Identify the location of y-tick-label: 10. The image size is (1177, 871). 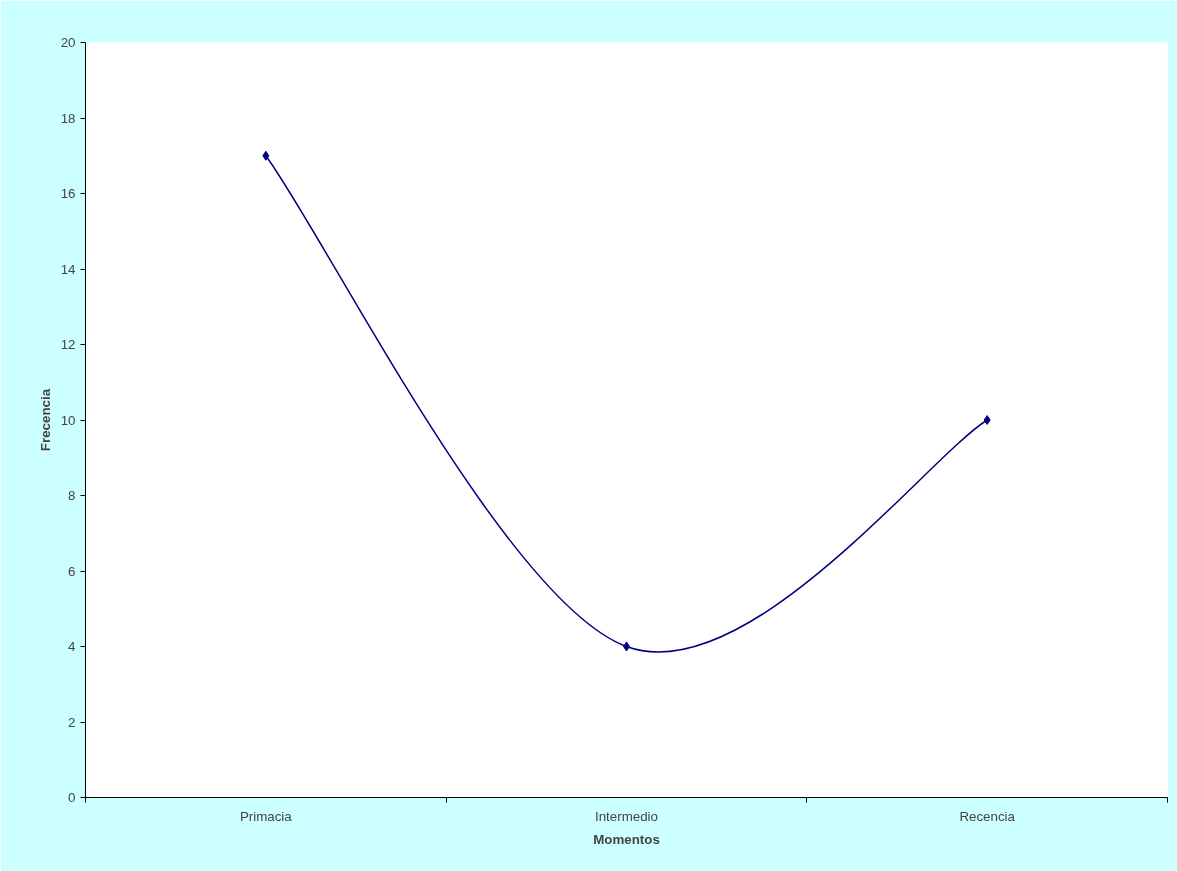
(68, 420).